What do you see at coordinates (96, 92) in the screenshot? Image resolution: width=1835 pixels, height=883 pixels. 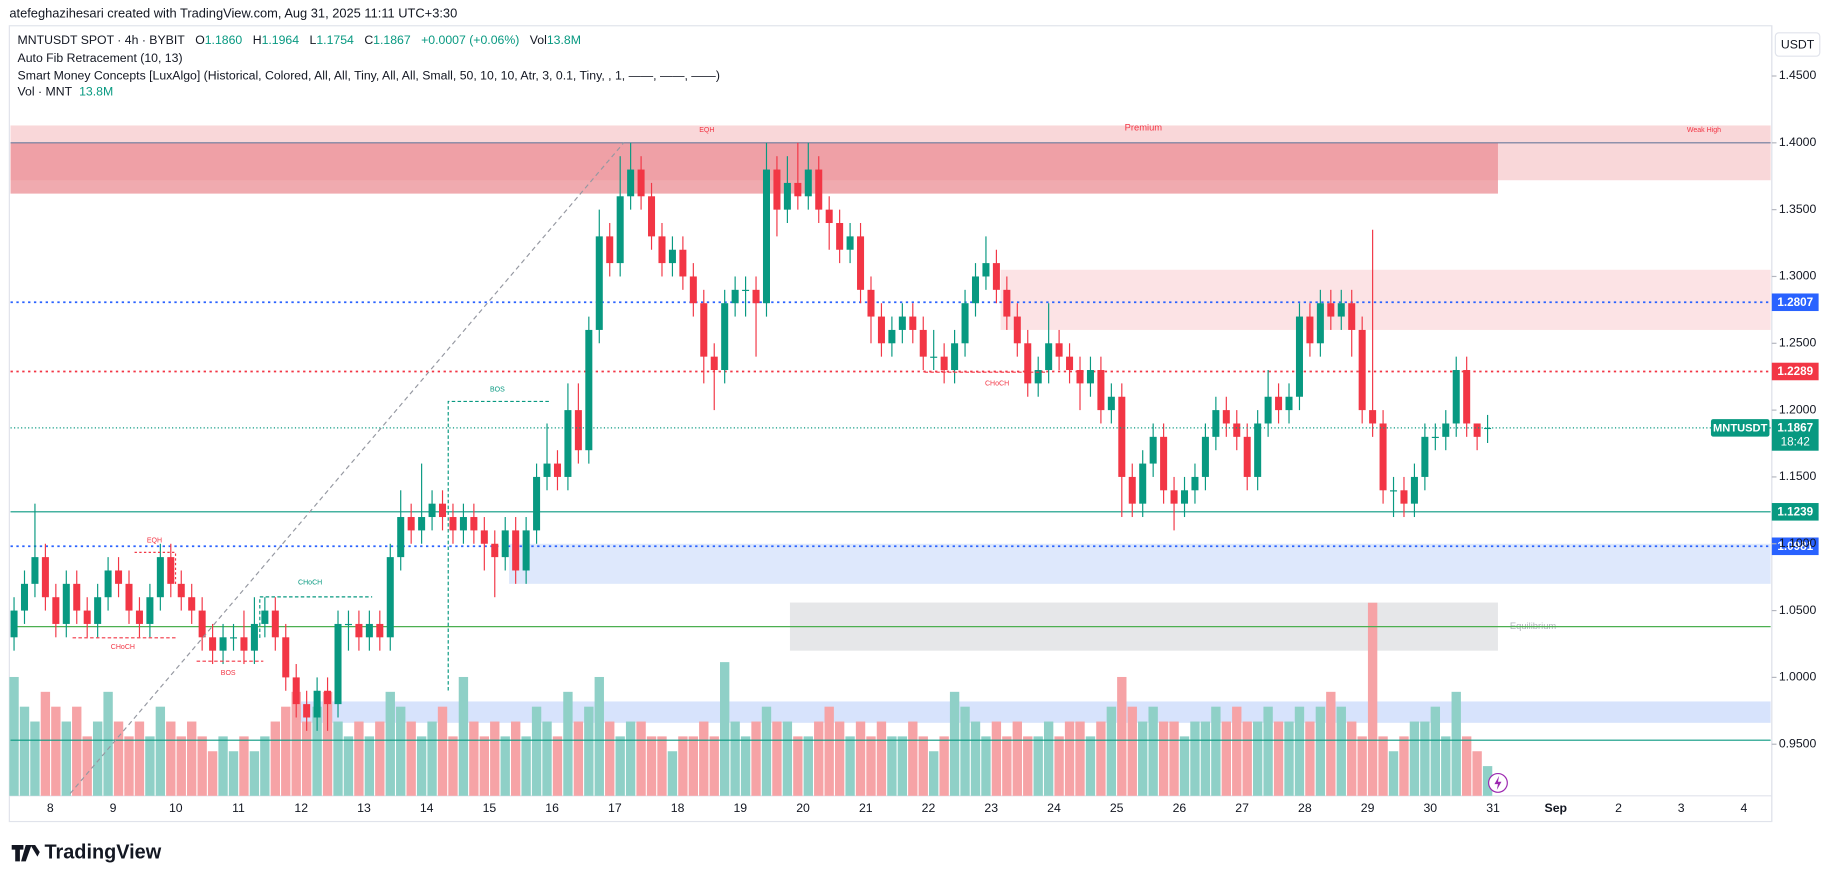 I see `volume-legend-value: 13.8M` at bounding box center [96, 92].